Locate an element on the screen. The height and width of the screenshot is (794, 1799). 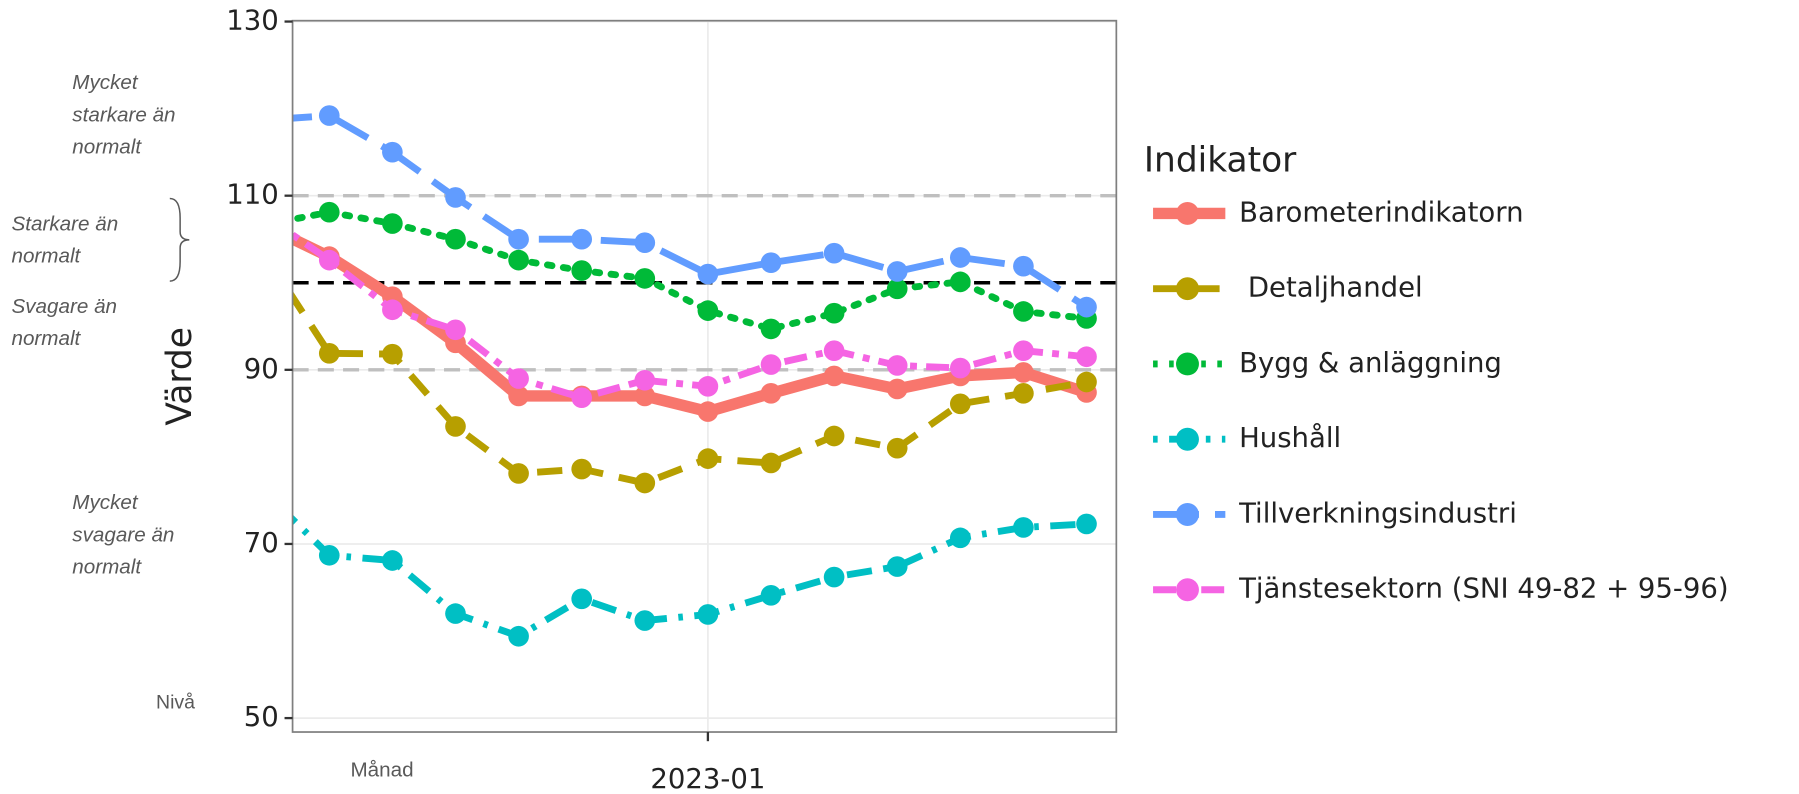
x-axis-title: Månad is located at coordinates (381, 769).